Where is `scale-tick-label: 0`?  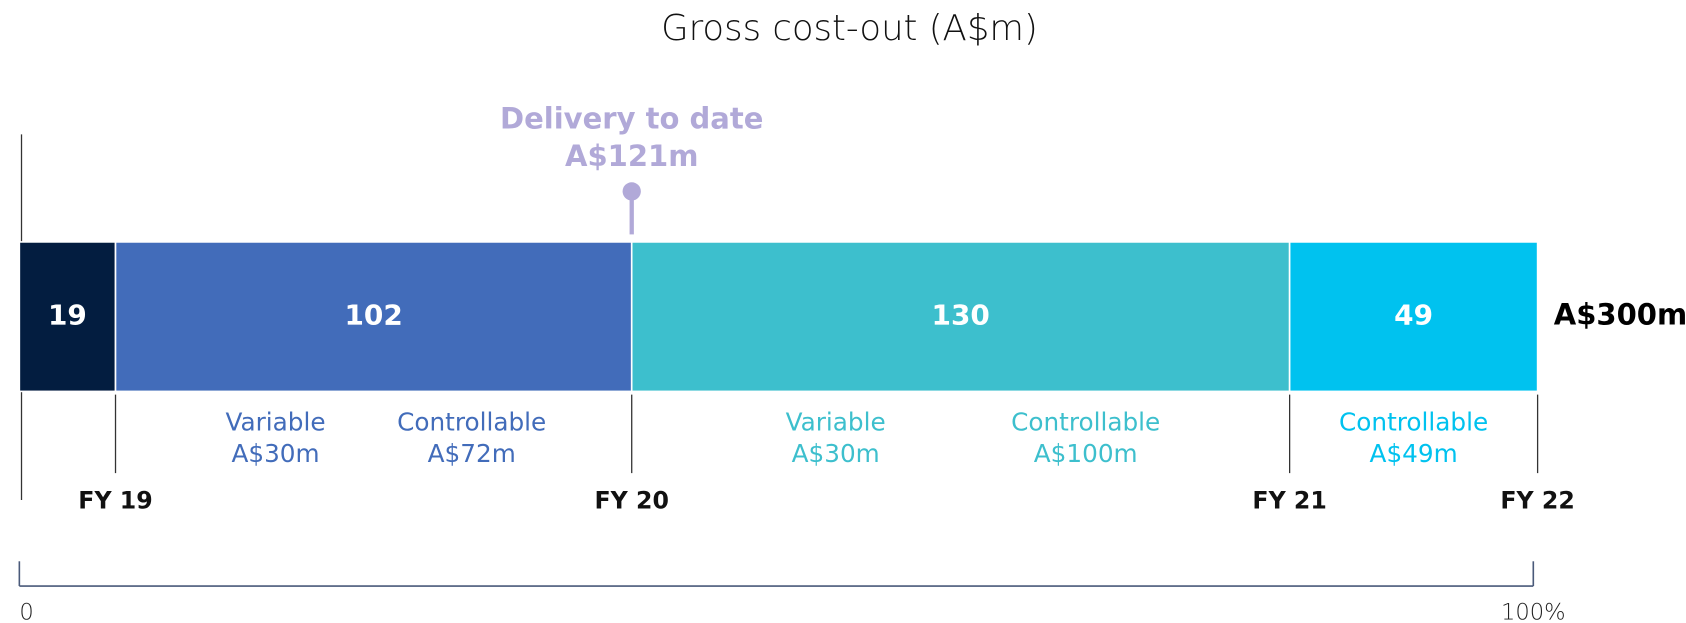 scale-tick-label: 0 is located at coordinates (26, 611).